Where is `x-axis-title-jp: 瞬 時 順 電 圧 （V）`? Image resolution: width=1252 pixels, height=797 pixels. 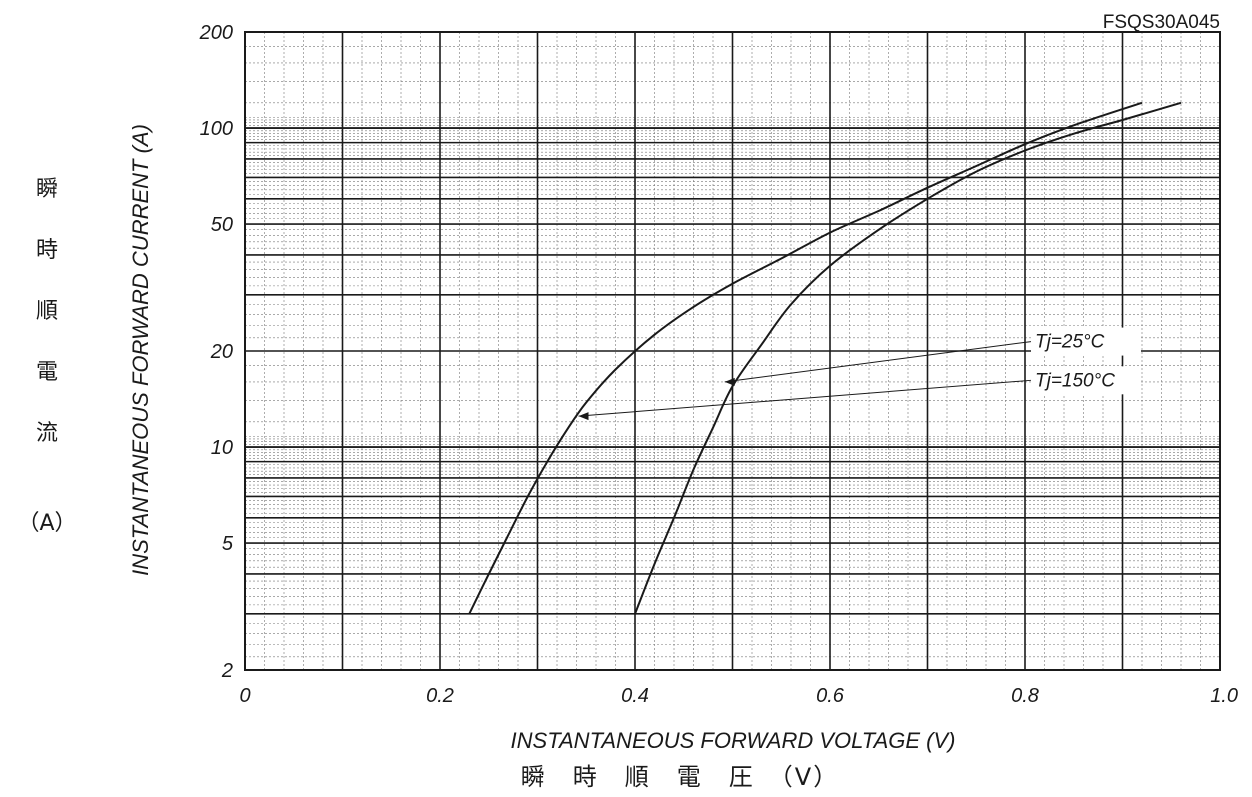 x-axis-title-jp: 瞬 時 順 電 圧 （V） is located at coordinates (680, 777).